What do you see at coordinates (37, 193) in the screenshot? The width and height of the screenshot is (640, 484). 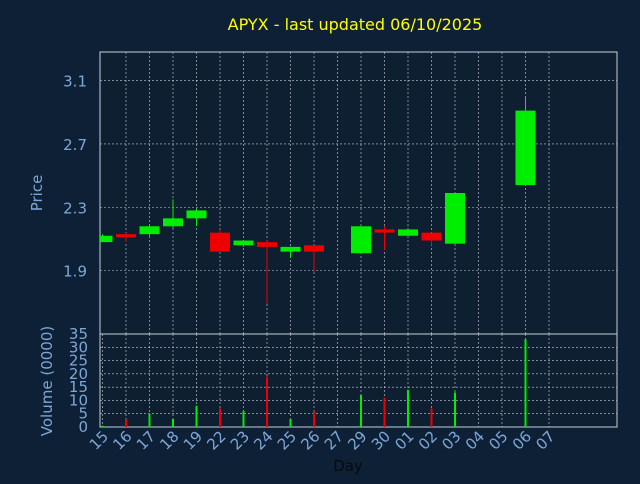 I see `price-axis-label: Price` at bounding box center [37, 193].